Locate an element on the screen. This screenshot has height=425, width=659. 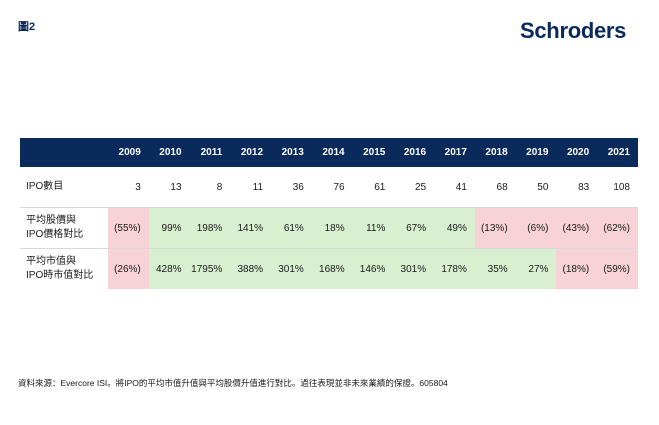
table-cell: 67% is located at coordinates (414, 228).